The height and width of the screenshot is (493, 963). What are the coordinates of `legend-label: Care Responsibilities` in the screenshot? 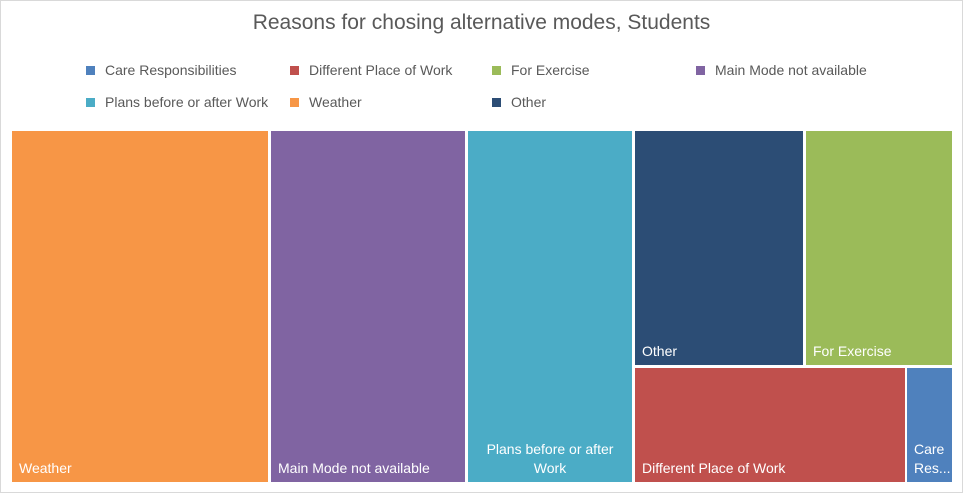 It's located at (171, 70).